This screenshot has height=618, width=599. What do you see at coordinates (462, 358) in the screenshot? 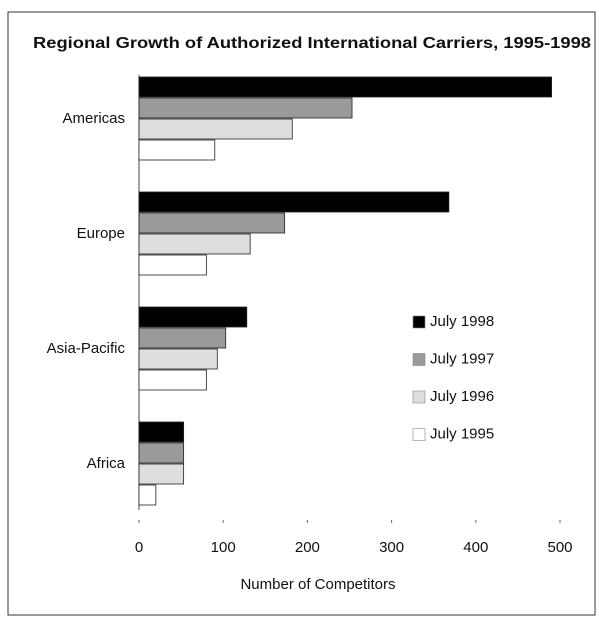
I see `legend-label: July 1997` at bounding box center [462, 358].